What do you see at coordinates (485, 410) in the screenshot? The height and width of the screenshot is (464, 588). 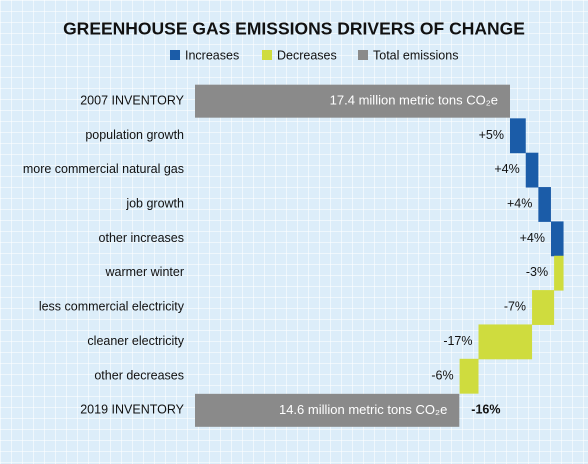 I see `total-change-label: -16%` at bounding box center [485, 410].